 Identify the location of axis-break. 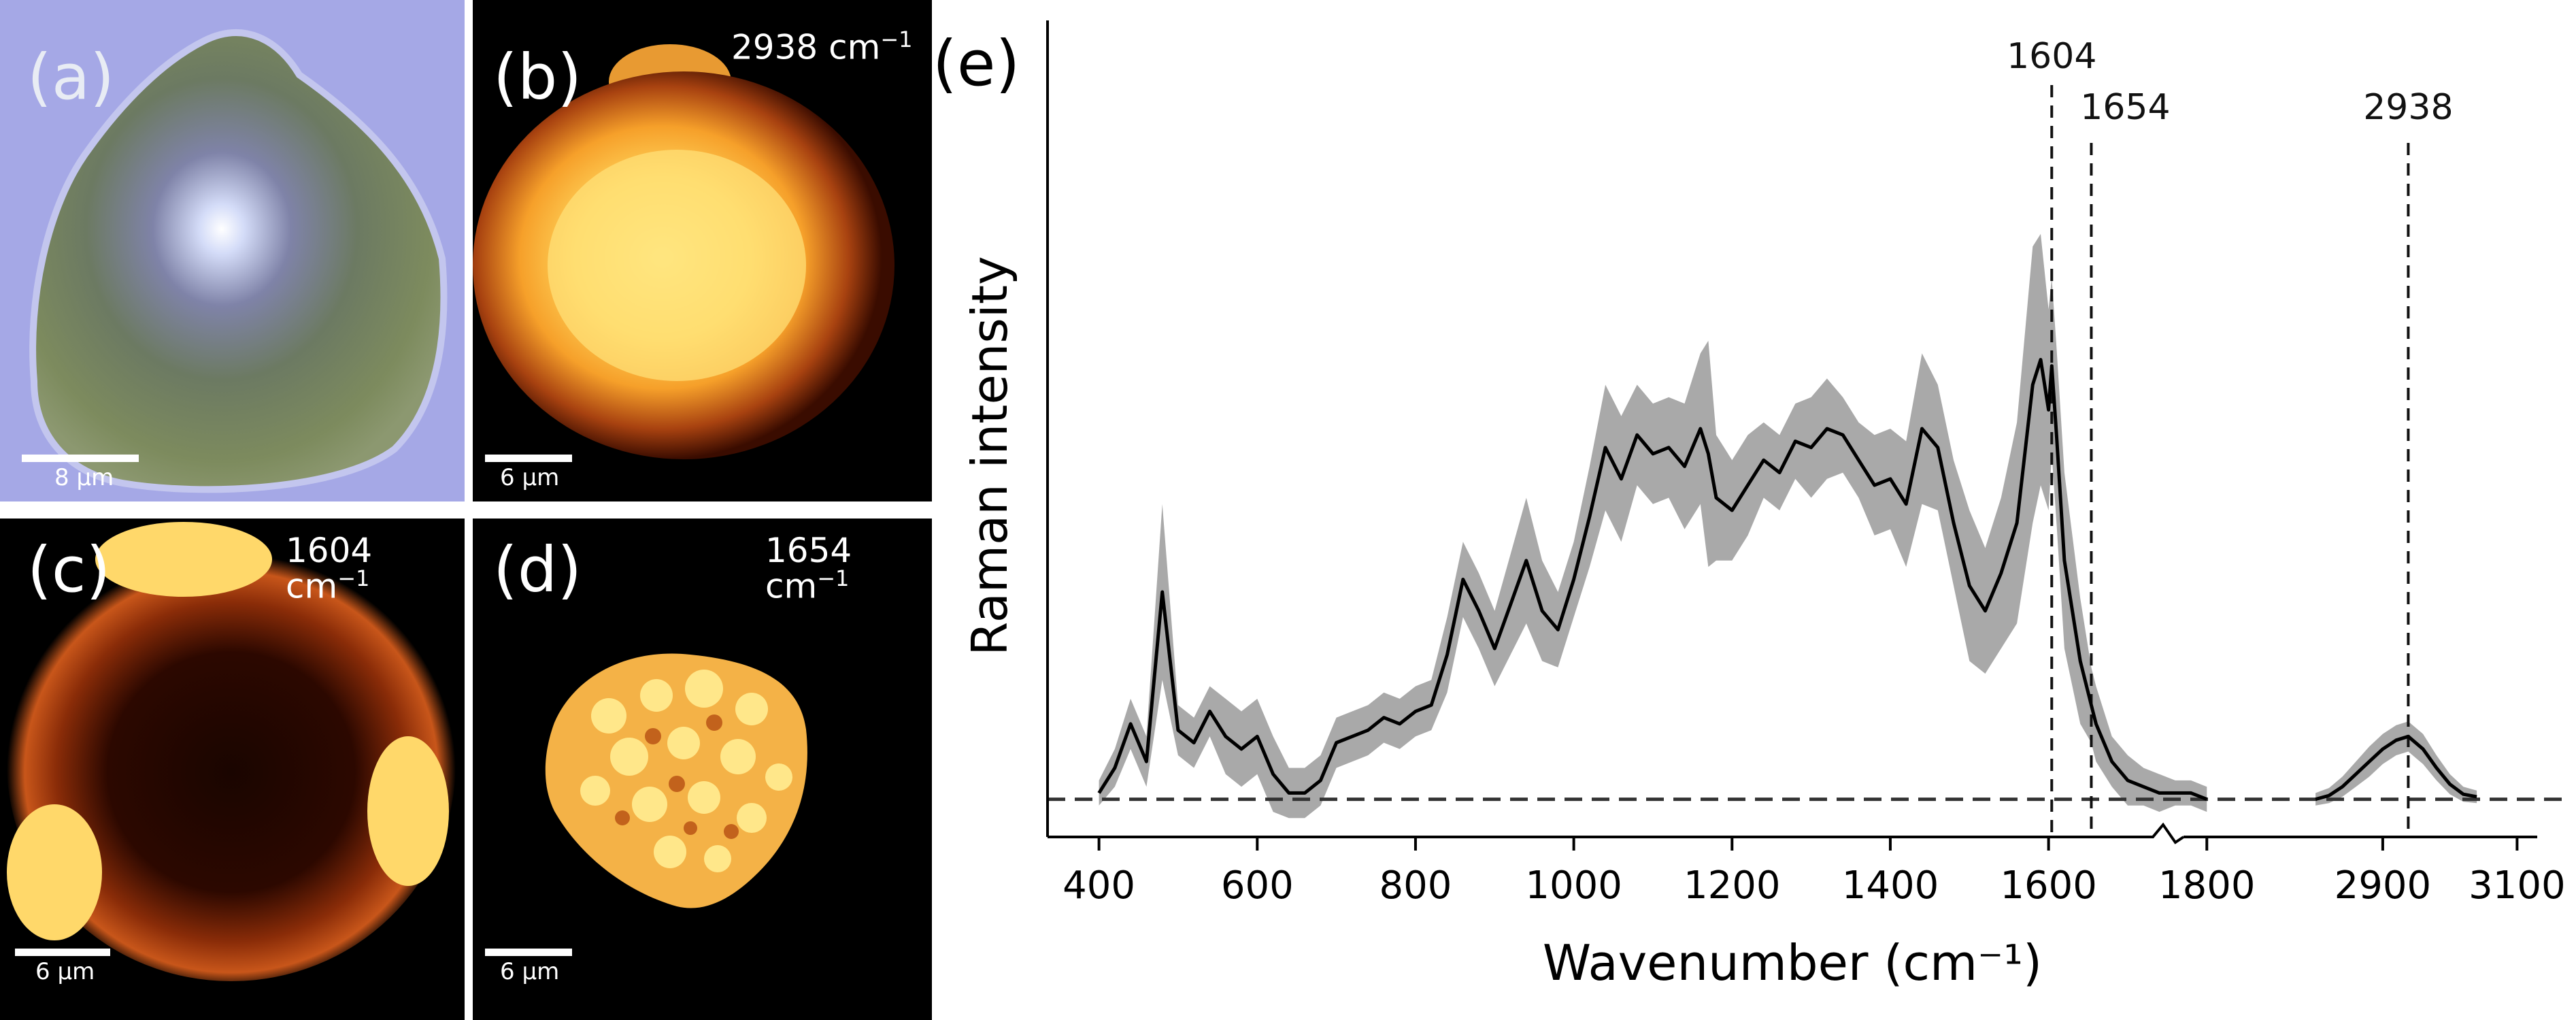
(2164, 833).